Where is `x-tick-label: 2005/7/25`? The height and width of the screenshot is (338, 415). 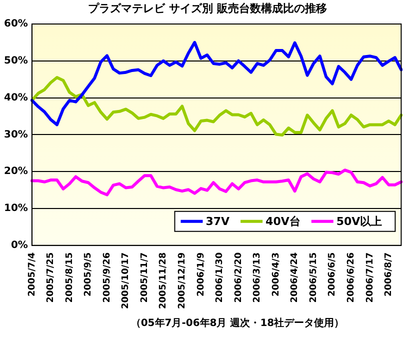 x-tick-label: 2005/7/25 is located at coordinates (51, 277).